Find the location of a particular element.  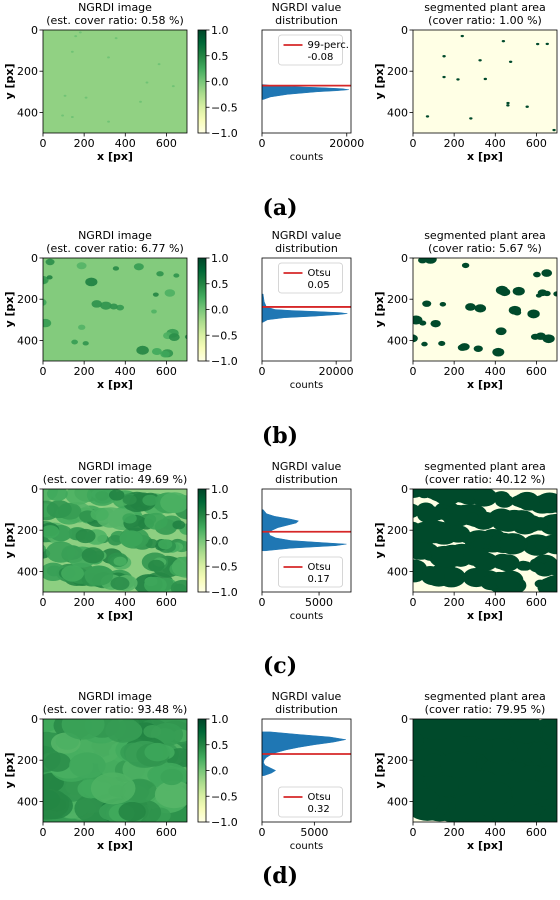

segmented-a-xtick-label-1: 200 is located at coordinates (454, 143).